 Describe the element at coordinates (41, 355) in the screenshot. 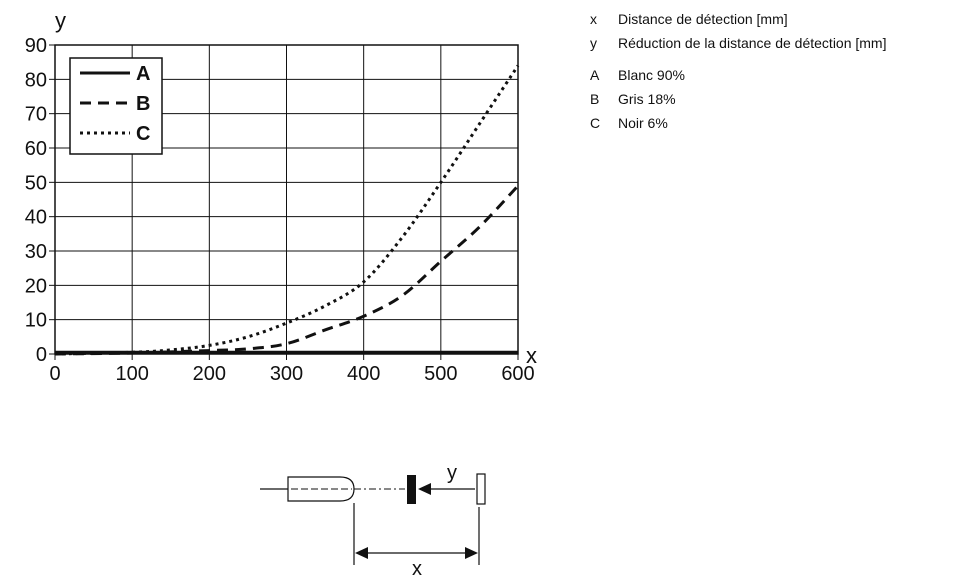

I see `y-tick-label: 0` at that location.